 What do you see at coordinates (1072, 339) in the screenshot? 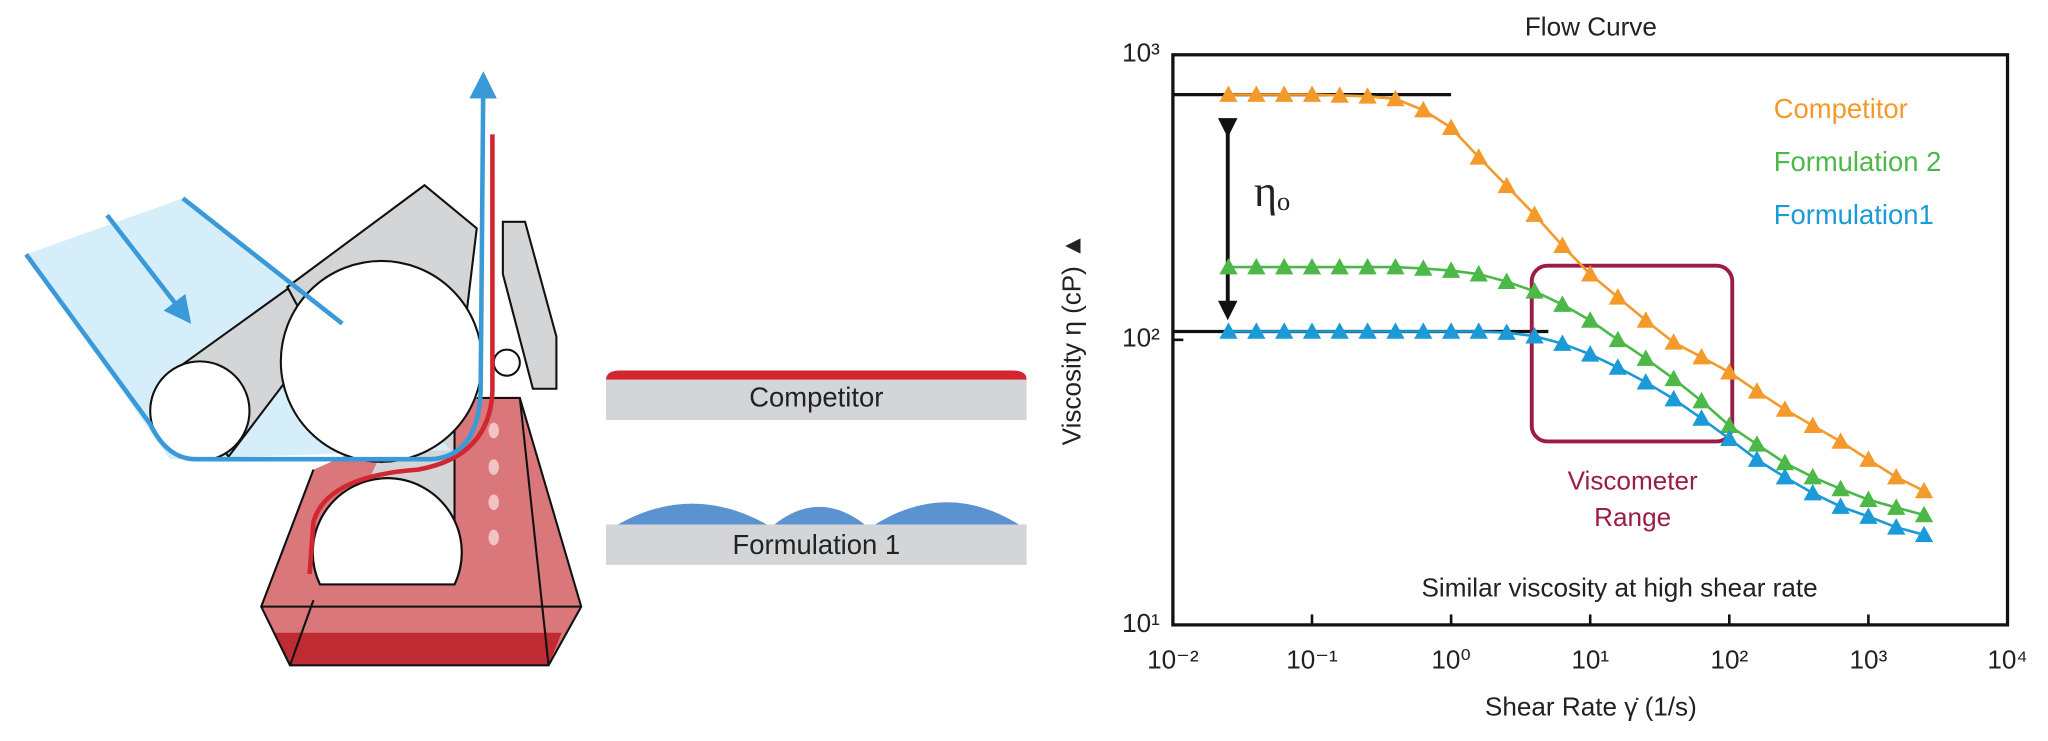
I see `y-axis-title: Viscosity η (cP) ▲` at bounding box center [1072, 339].